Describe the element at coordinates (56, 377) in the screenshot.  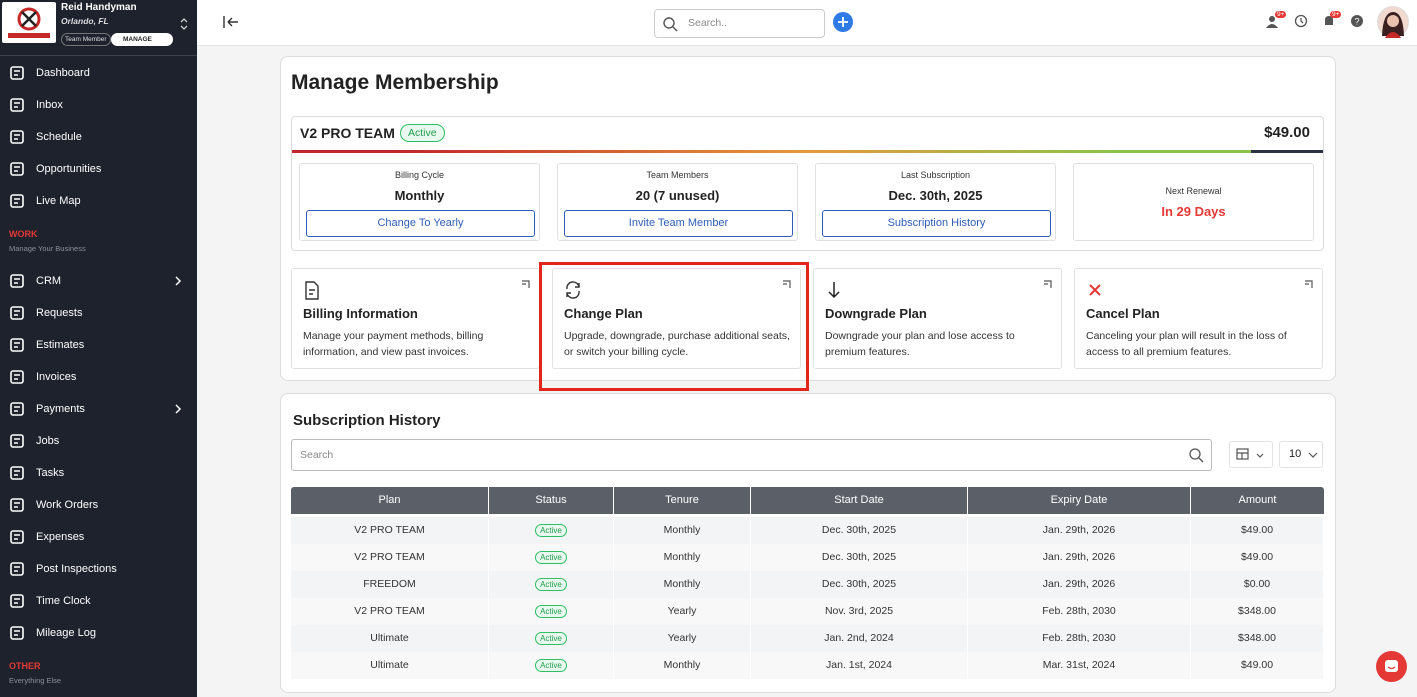
I see `nav-label: Invoices` at that location.